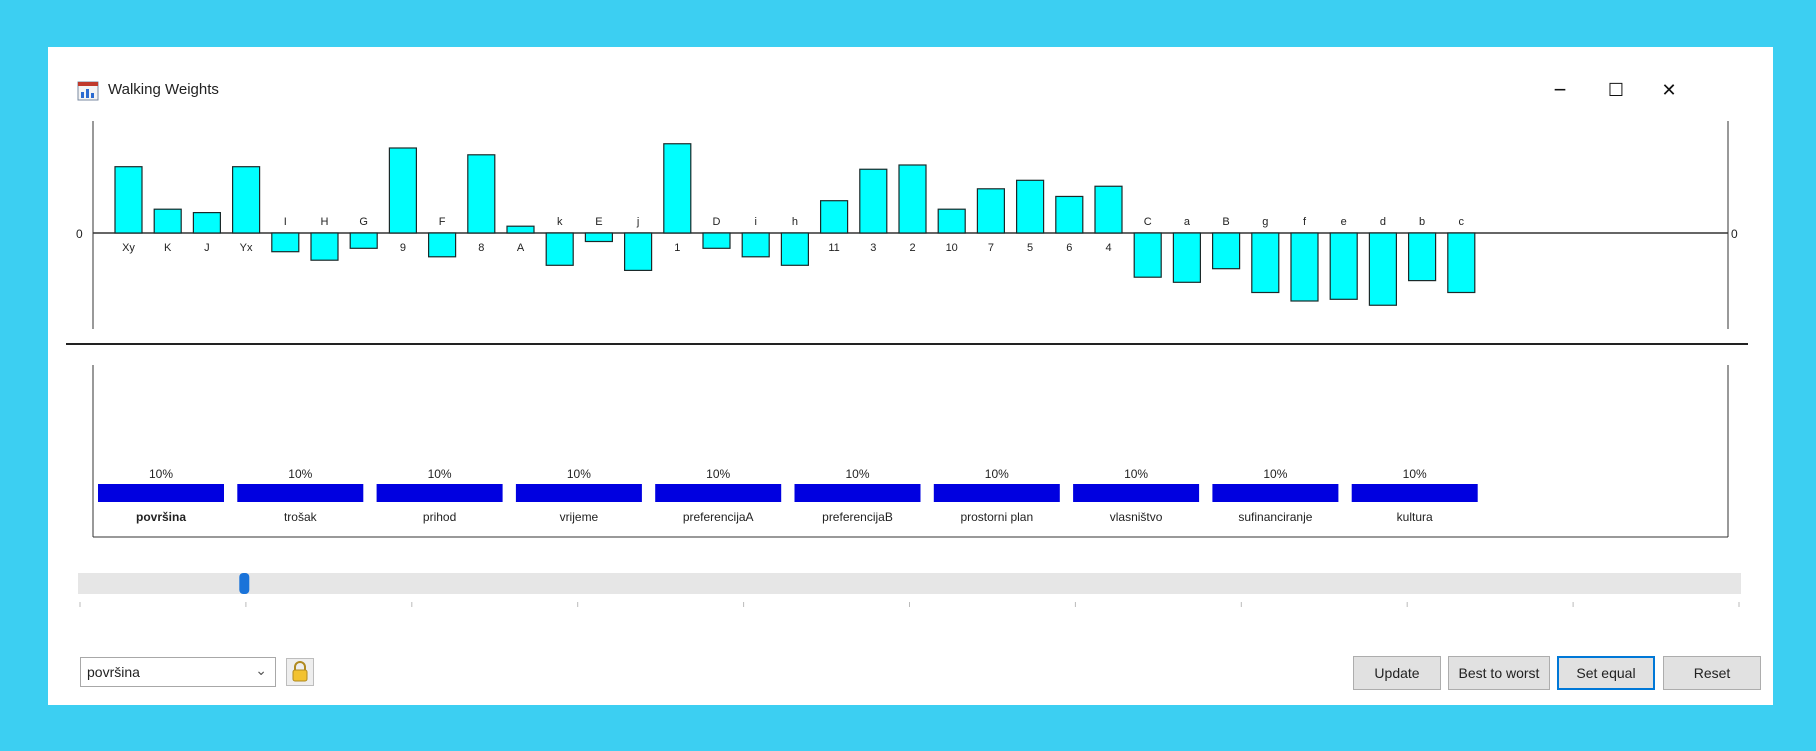 Image resolution: width=1816 pixels, height=751 pixels. I want to click on chevron-down-icon: ⌄, so click(261, 670).